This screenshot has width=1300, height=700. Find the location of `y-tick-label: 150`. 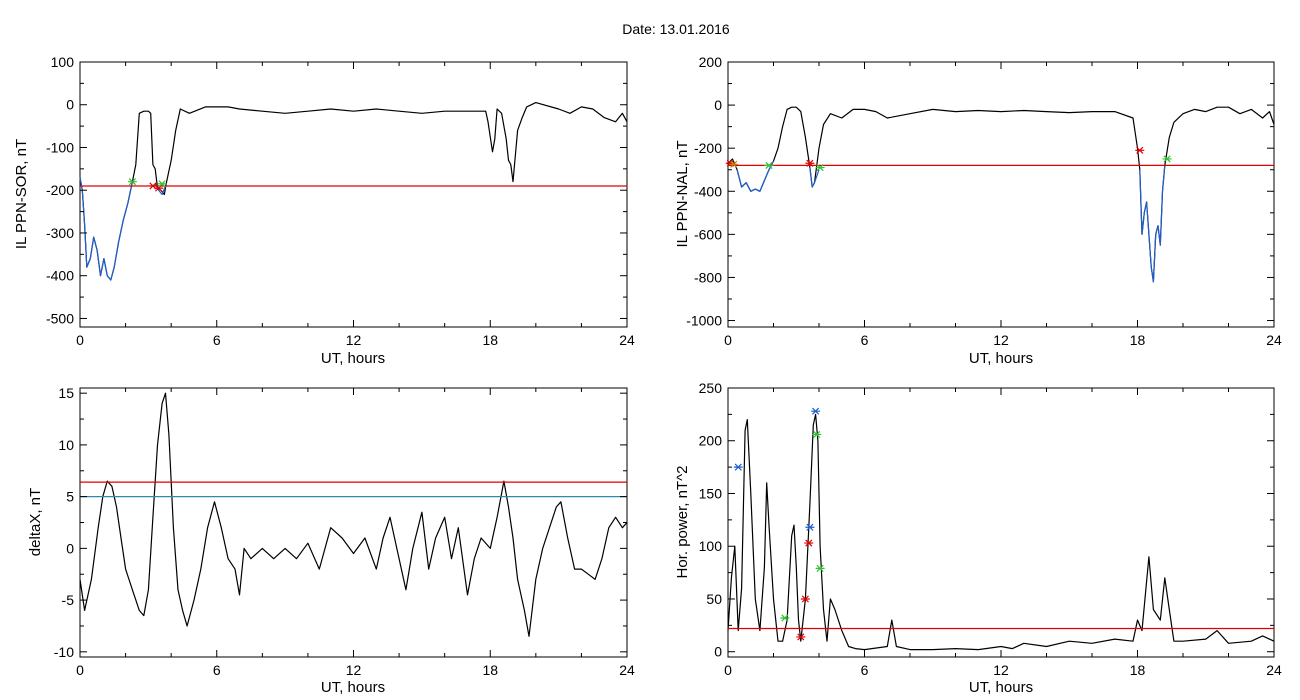

y-tick-label: 150 is located at coordinates (711, 493).